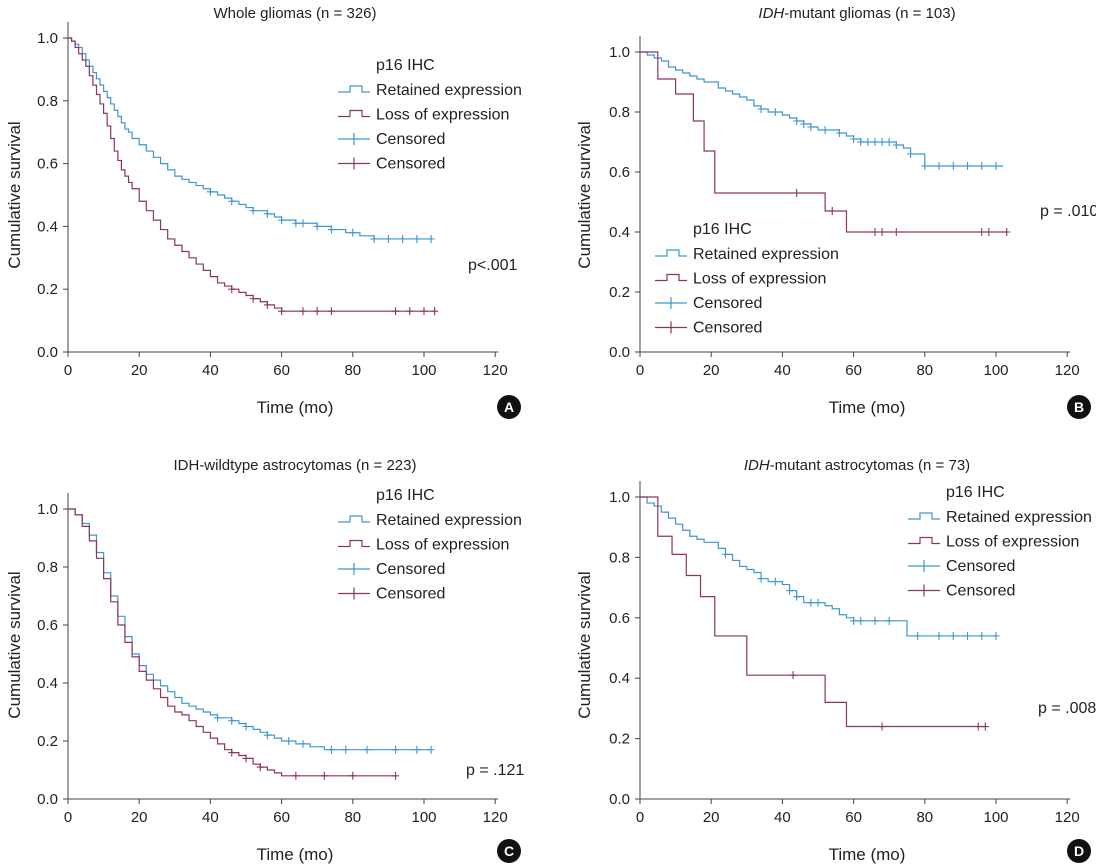 The image size is (1096, 867). I want to click on panel-badge-letter: C, so click(509, 851).